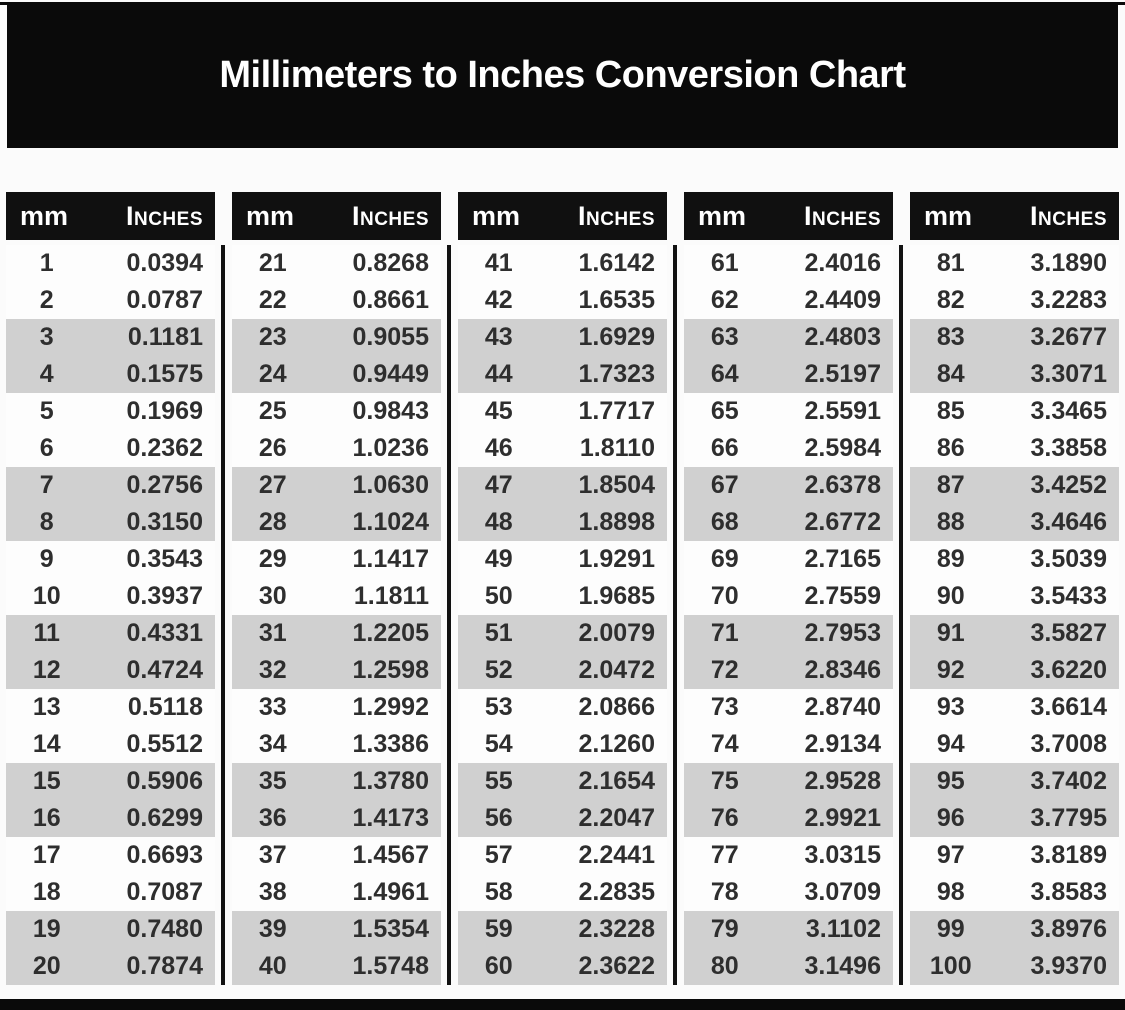 Image resolution: width=1125 pixels, height=1010 pixels. I want to click on mm-value: 87, so click(950, 485).